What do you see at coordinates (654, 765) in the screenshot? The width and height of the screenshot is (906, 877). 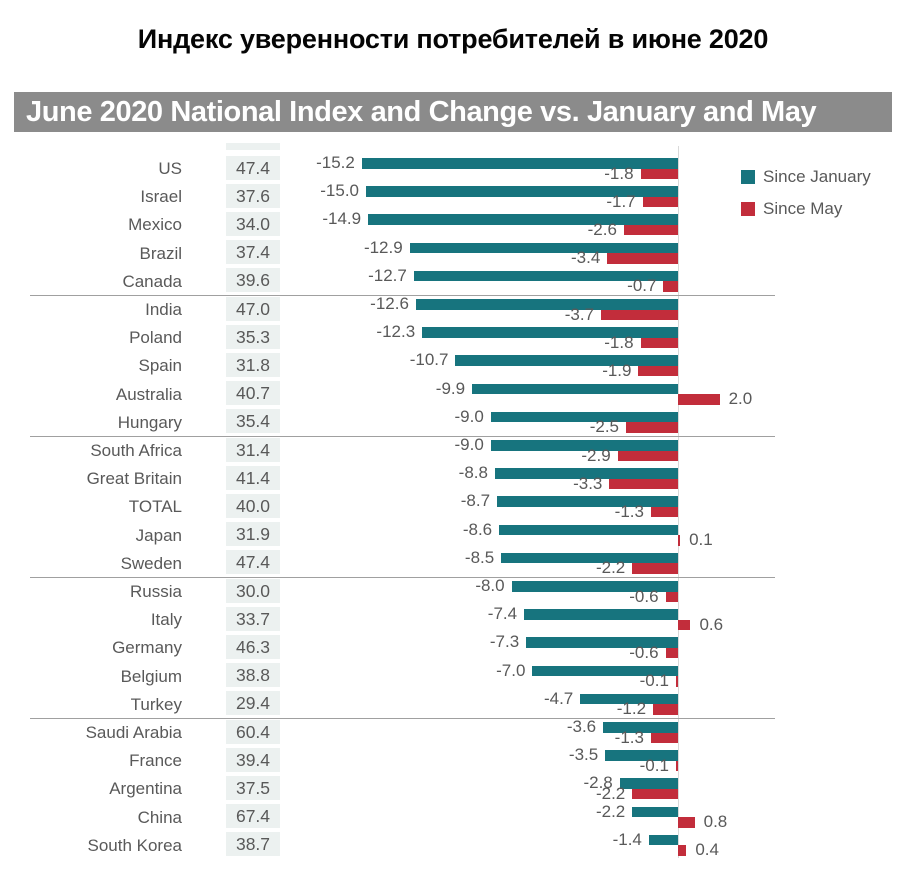 I see `since-may-value: -0.1` at bounding box center [654, 765].